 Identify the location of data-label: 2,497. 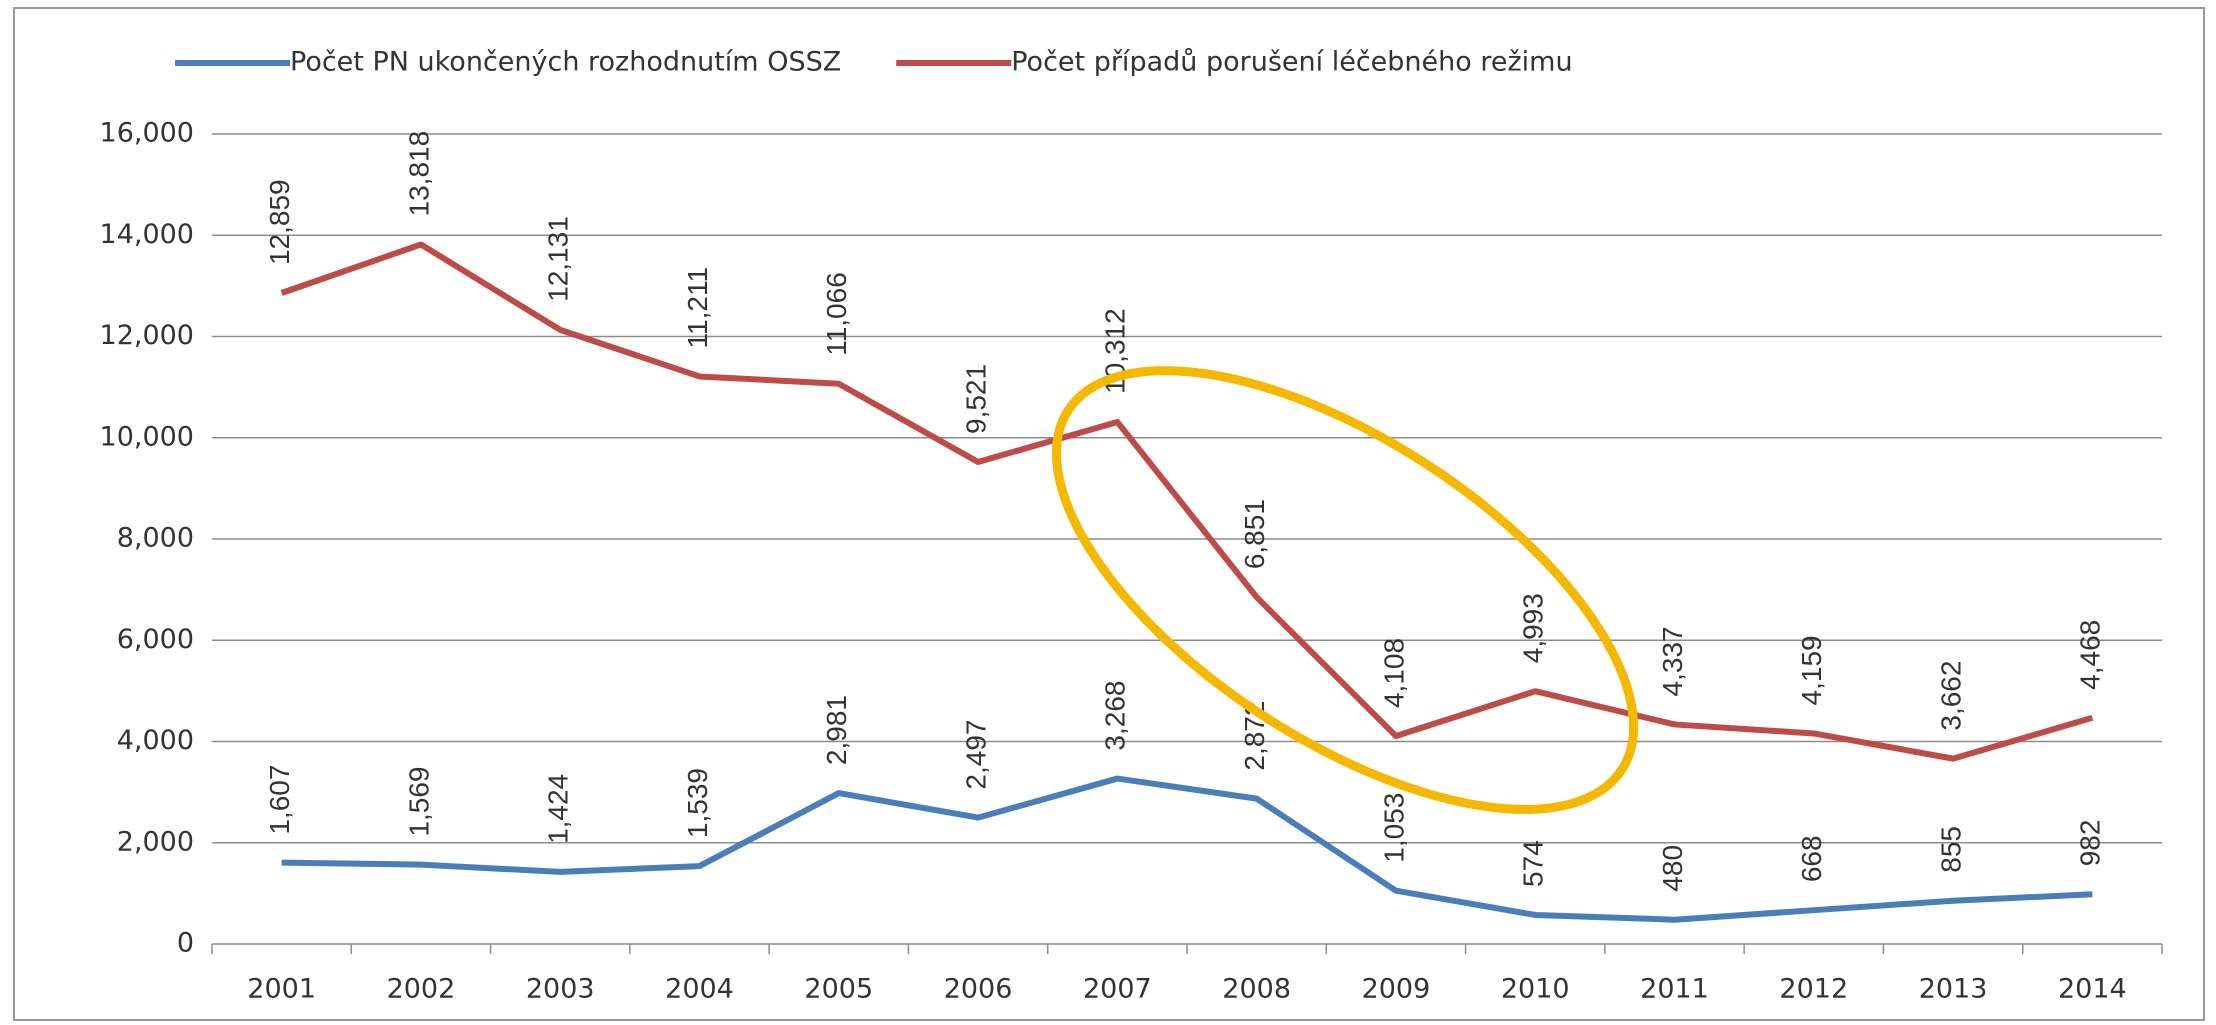
(975, 755).